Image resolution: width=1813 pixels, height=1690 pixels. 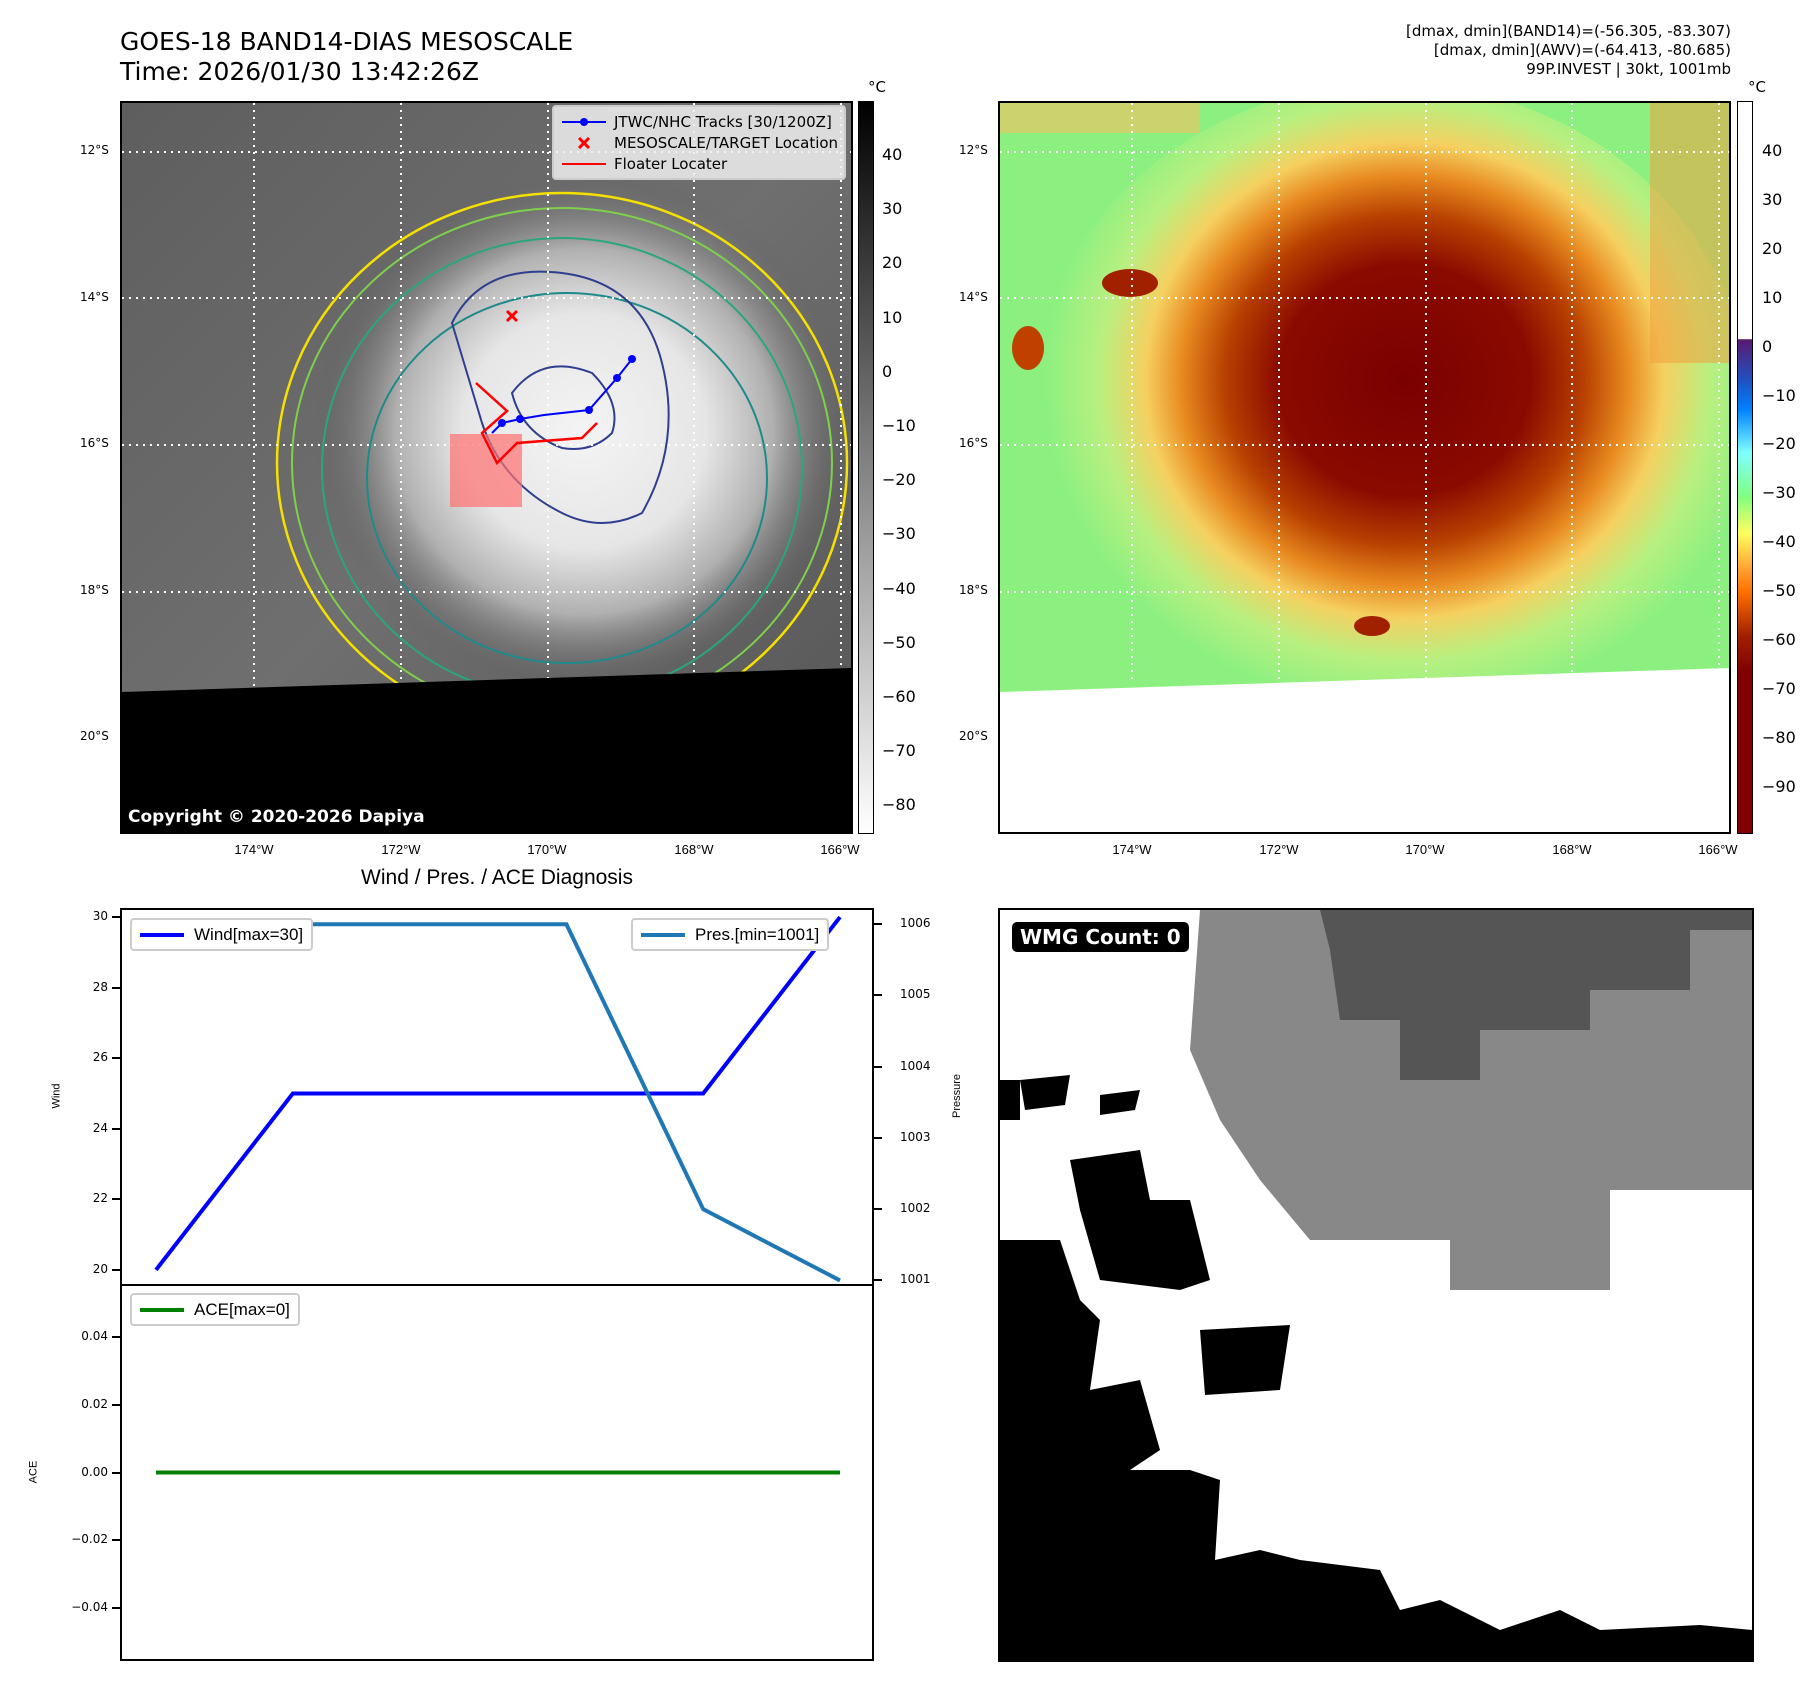 I want to click on y-tick-label: −0.02, so click(x=89, y=1539).